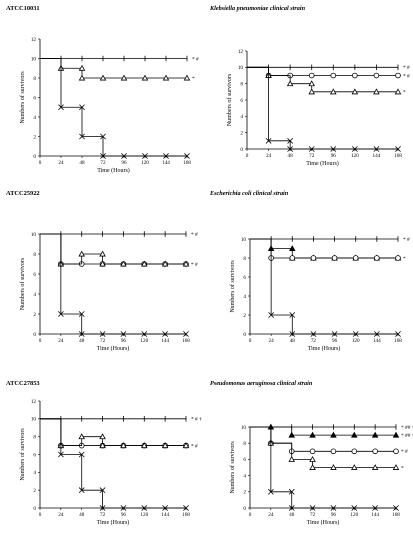 The image size is (413, 550). What do you see at coordinates (407, 428) in the screenshot?
I see `significance-label: * ## †` at bounding box center [407, 428].